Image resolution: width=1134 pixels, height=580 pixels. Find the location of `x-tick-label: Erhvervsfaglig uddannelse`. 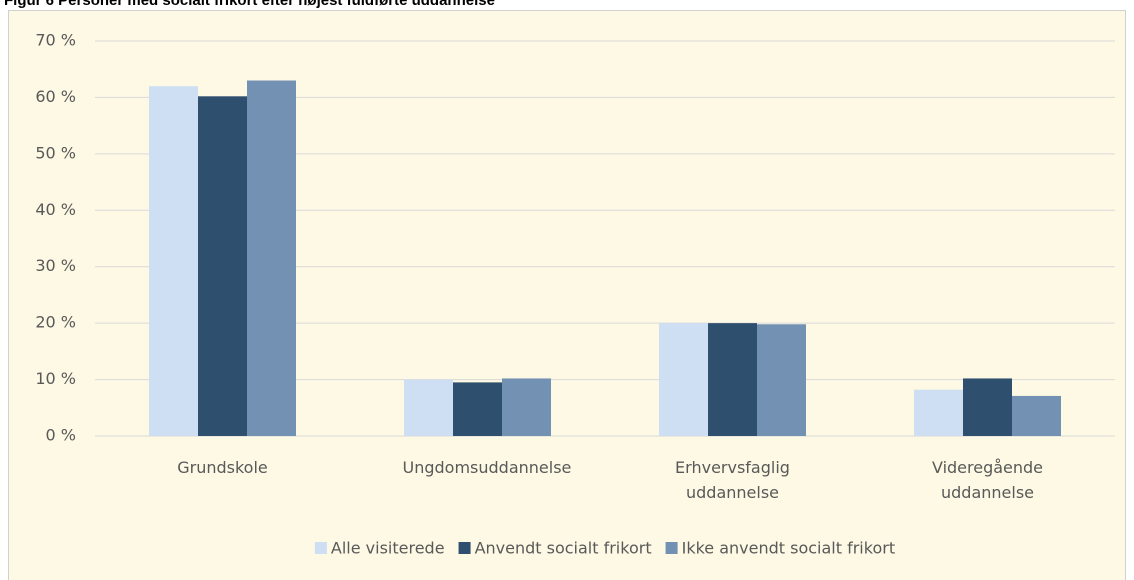

x-tick-label: Erhvervsfaglig uddannelse is located at coordinates (732, 480).